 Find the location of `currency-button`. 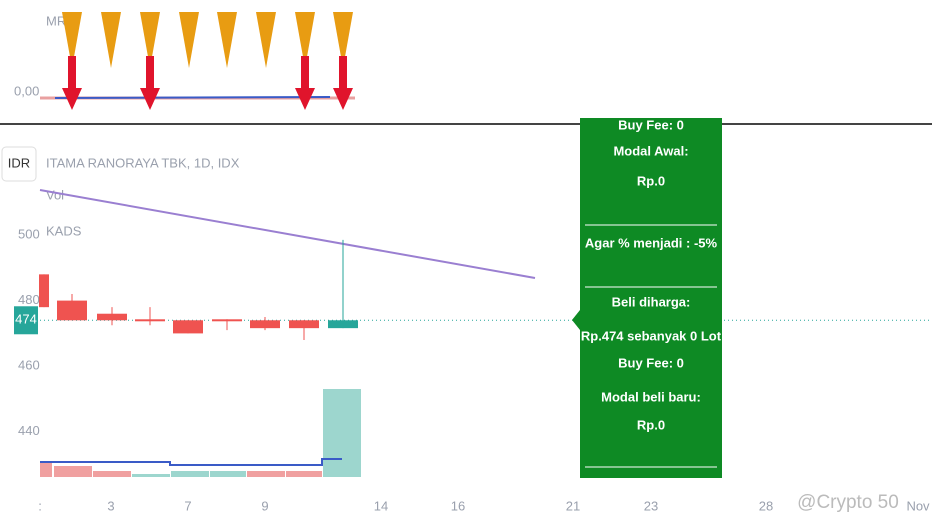

currency-button is located at coordinates (19, 164).